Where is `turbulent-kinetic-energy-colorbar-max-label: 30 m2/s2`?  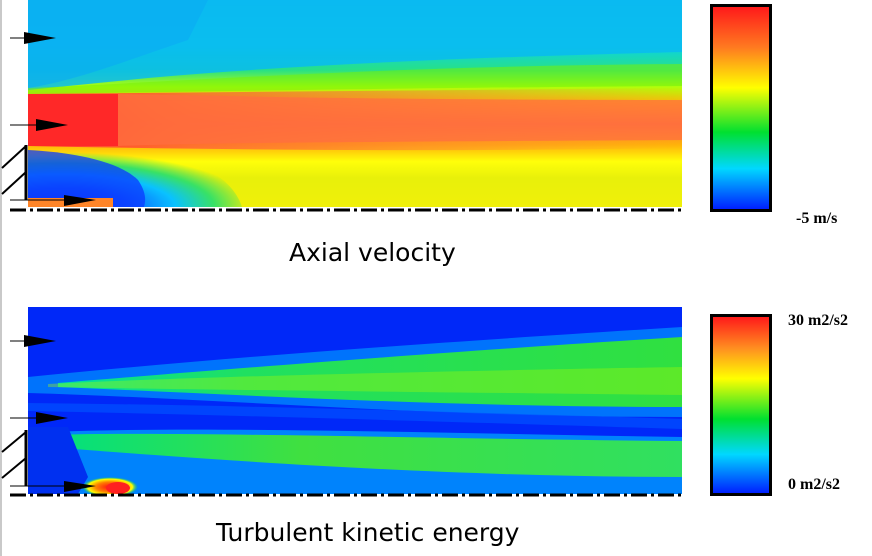
turbulent-kinetic-energy-colorbar-max-label: 30 m2/s2 is located at coordinates (818, 320).